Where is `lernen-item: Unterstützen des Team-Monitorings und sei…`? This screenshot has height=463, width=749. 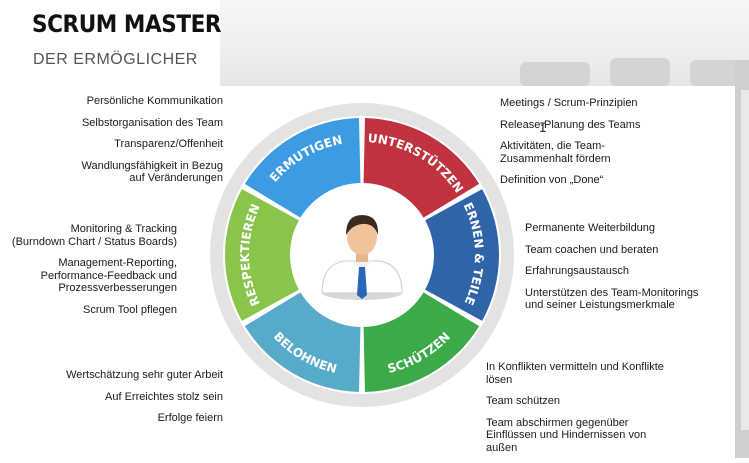 lernen-item: Unterstützen des Team-Monitorings und sei… is located at coordinates (612, 299).